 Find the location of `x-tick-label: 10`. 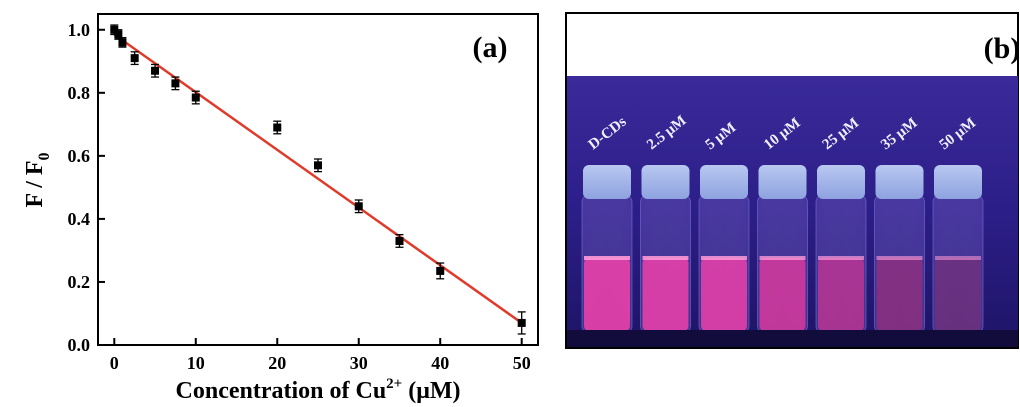

x-tick-label: 10 is located at coordinates (196, 363).